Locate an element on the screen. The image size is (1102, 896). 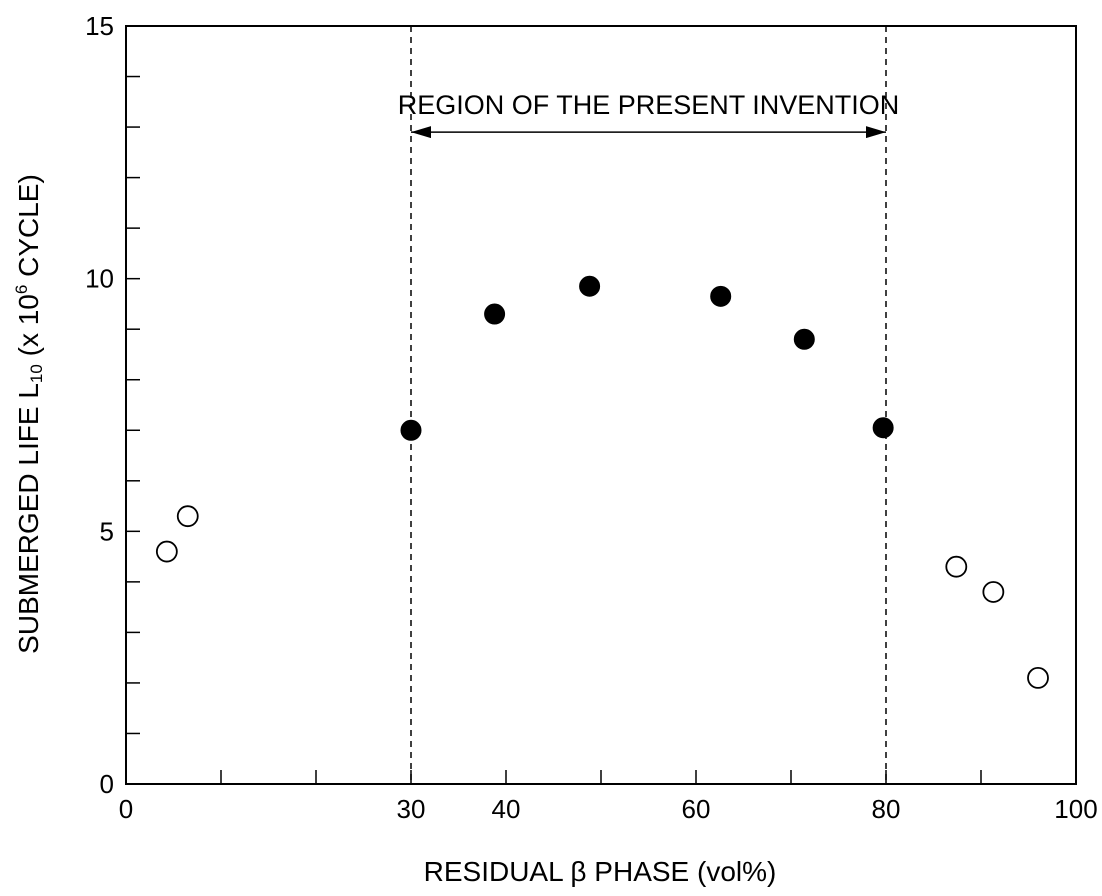
y-axis-title-suffix: CYCLE) is located at coordinates (28, 229).